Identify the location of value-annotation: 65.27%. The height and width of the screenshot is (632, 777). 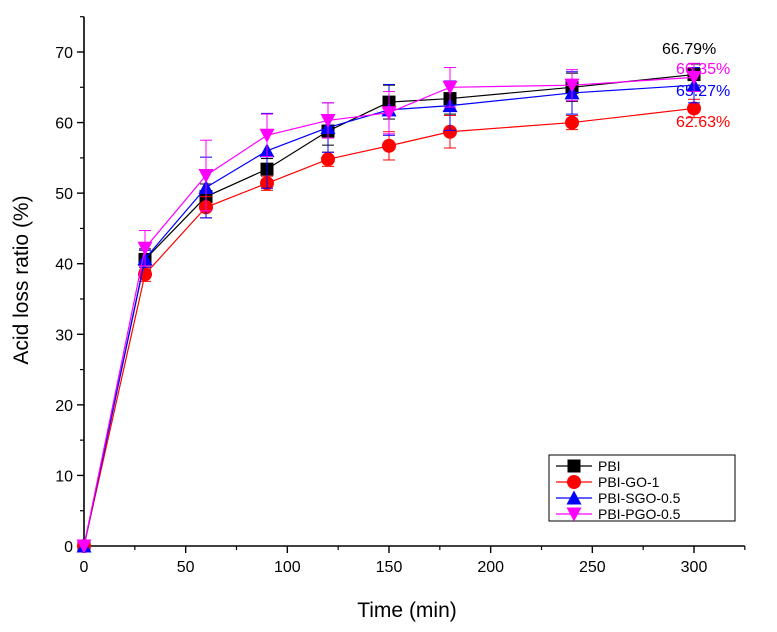
(703, 91).